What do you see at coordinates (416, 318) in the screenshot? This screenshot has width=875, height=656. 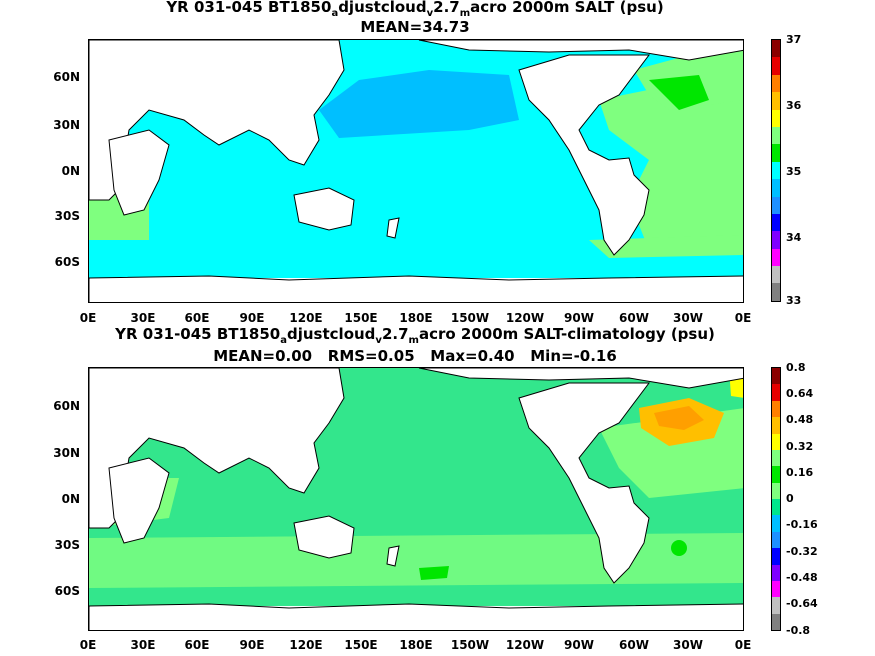 I see `top-lon-label: 180E` at bounding box center [416, 318].